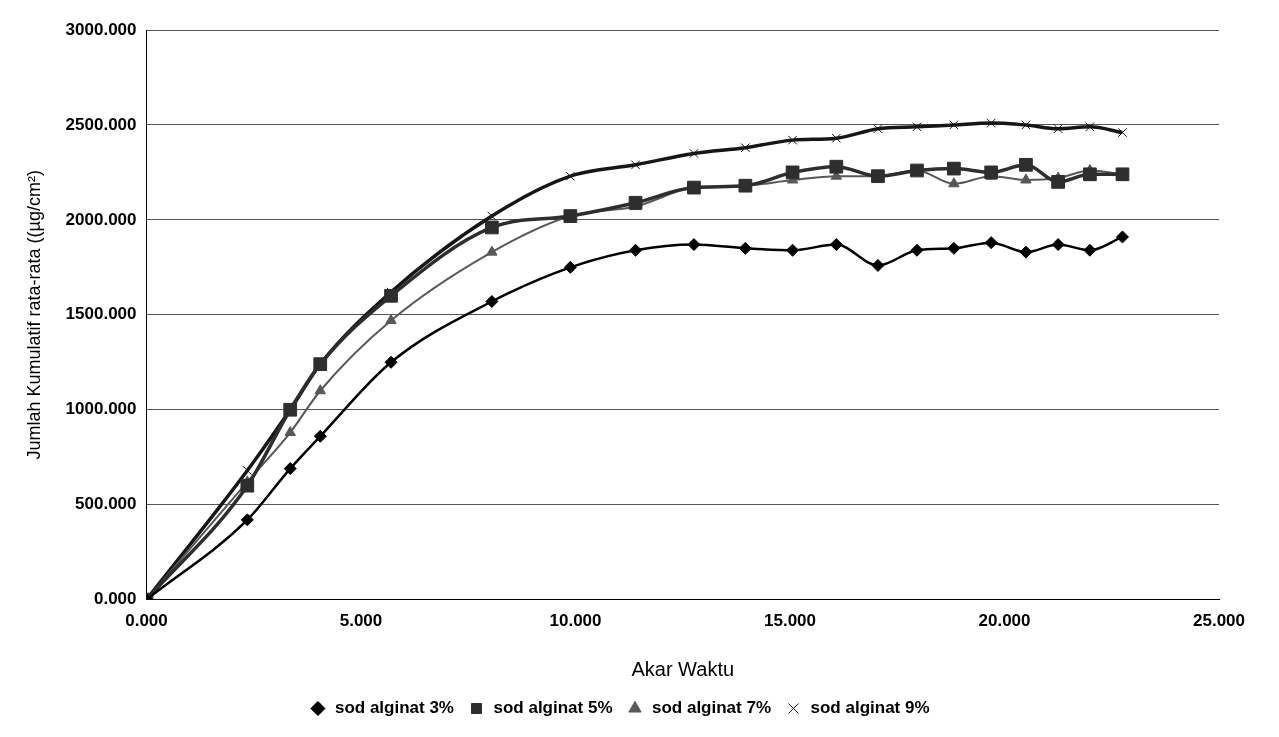 Image resolution: width=1279 pixels, height=737 pixels. Describe the element at coordinates (361, 621) in the screenshot. I see `x-tick-label: 5.000` at that location.